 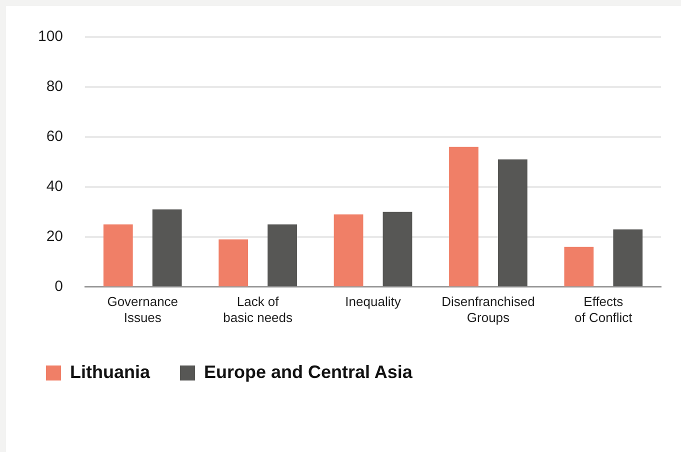 I want to click on x-tick-label: Disenfranchised Groups, so click(x=488, y=309).